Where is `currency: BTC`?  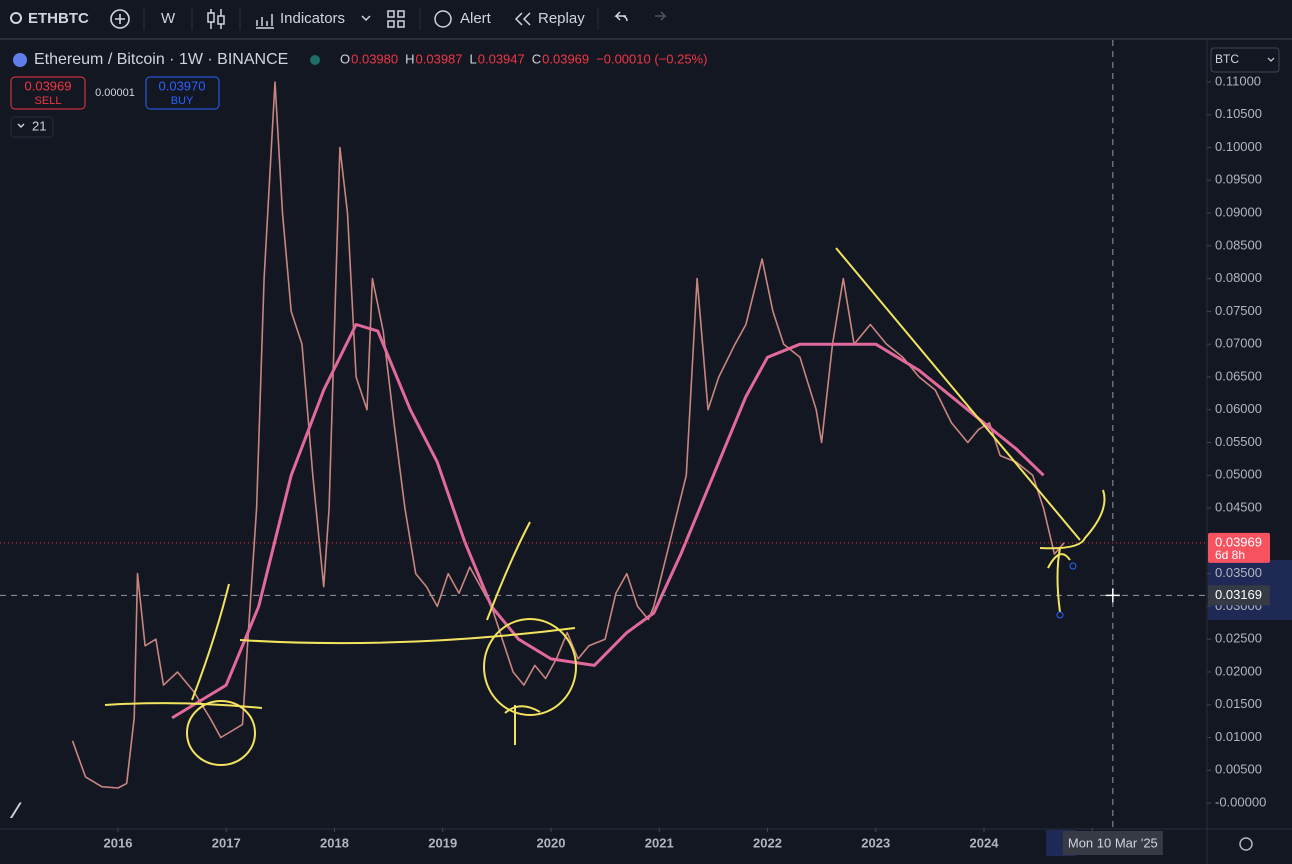
currency: BTC is located at coordinates (1227, 59).